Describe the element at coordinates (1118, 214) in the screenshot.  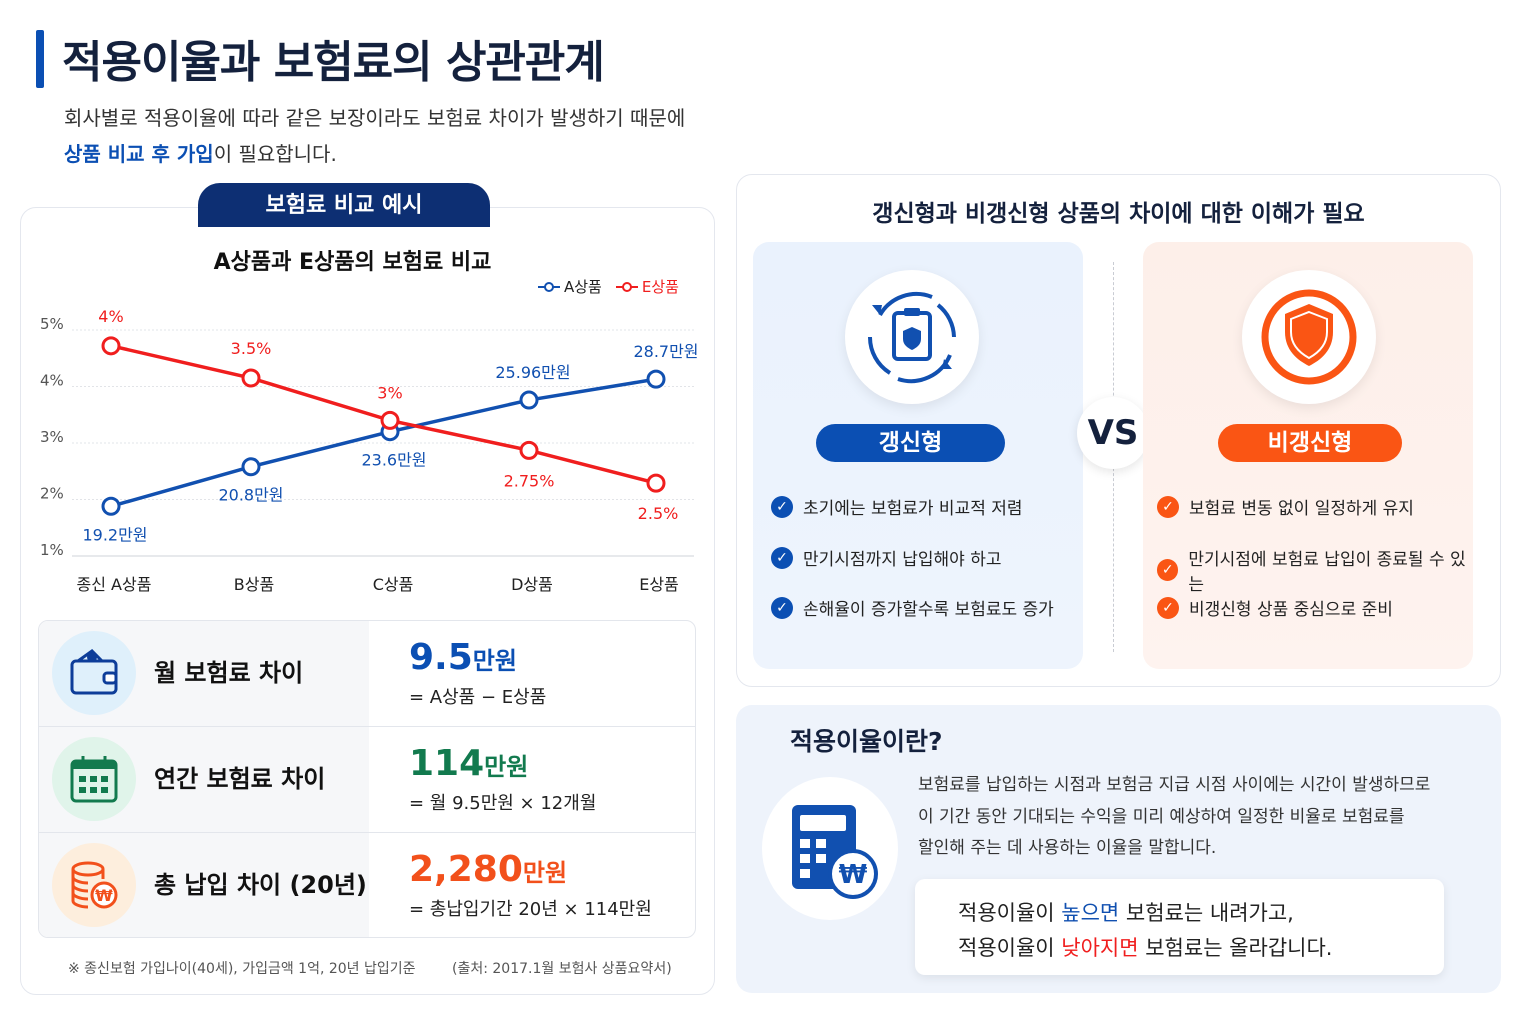
I see `renewal-title: 갱신형과 비갱신형 상품의 차이에 대한 이해가 필요` at that location.